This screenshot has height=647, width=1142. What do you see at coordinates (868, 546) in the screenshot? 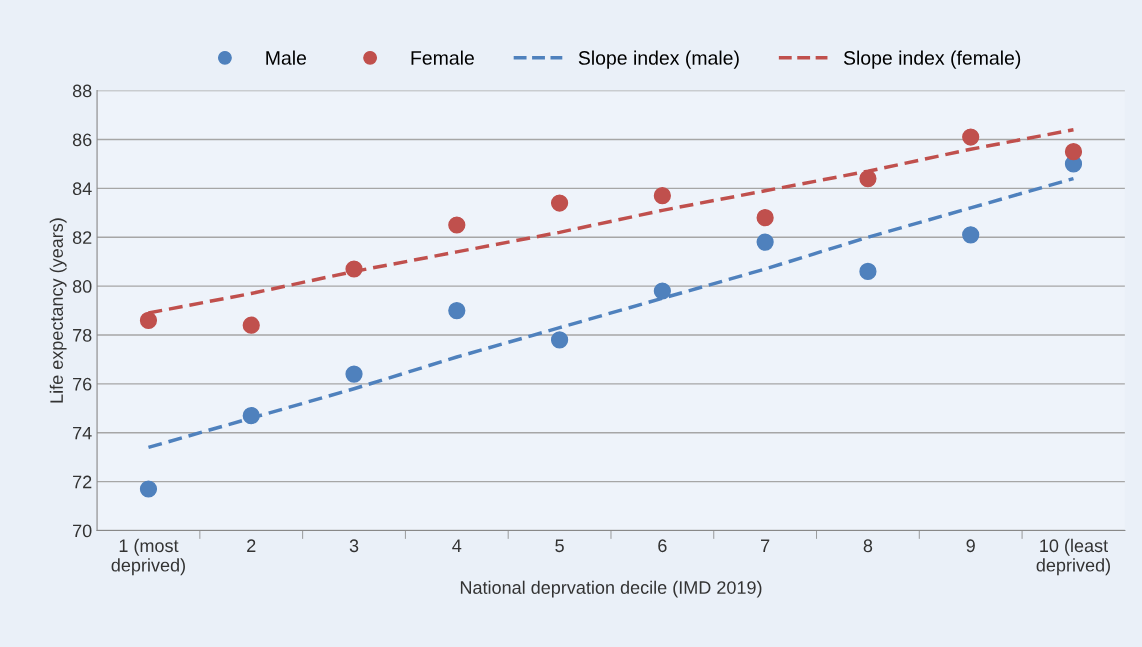
I see `x-tick-label: 8` at bounding box center [868, 546].